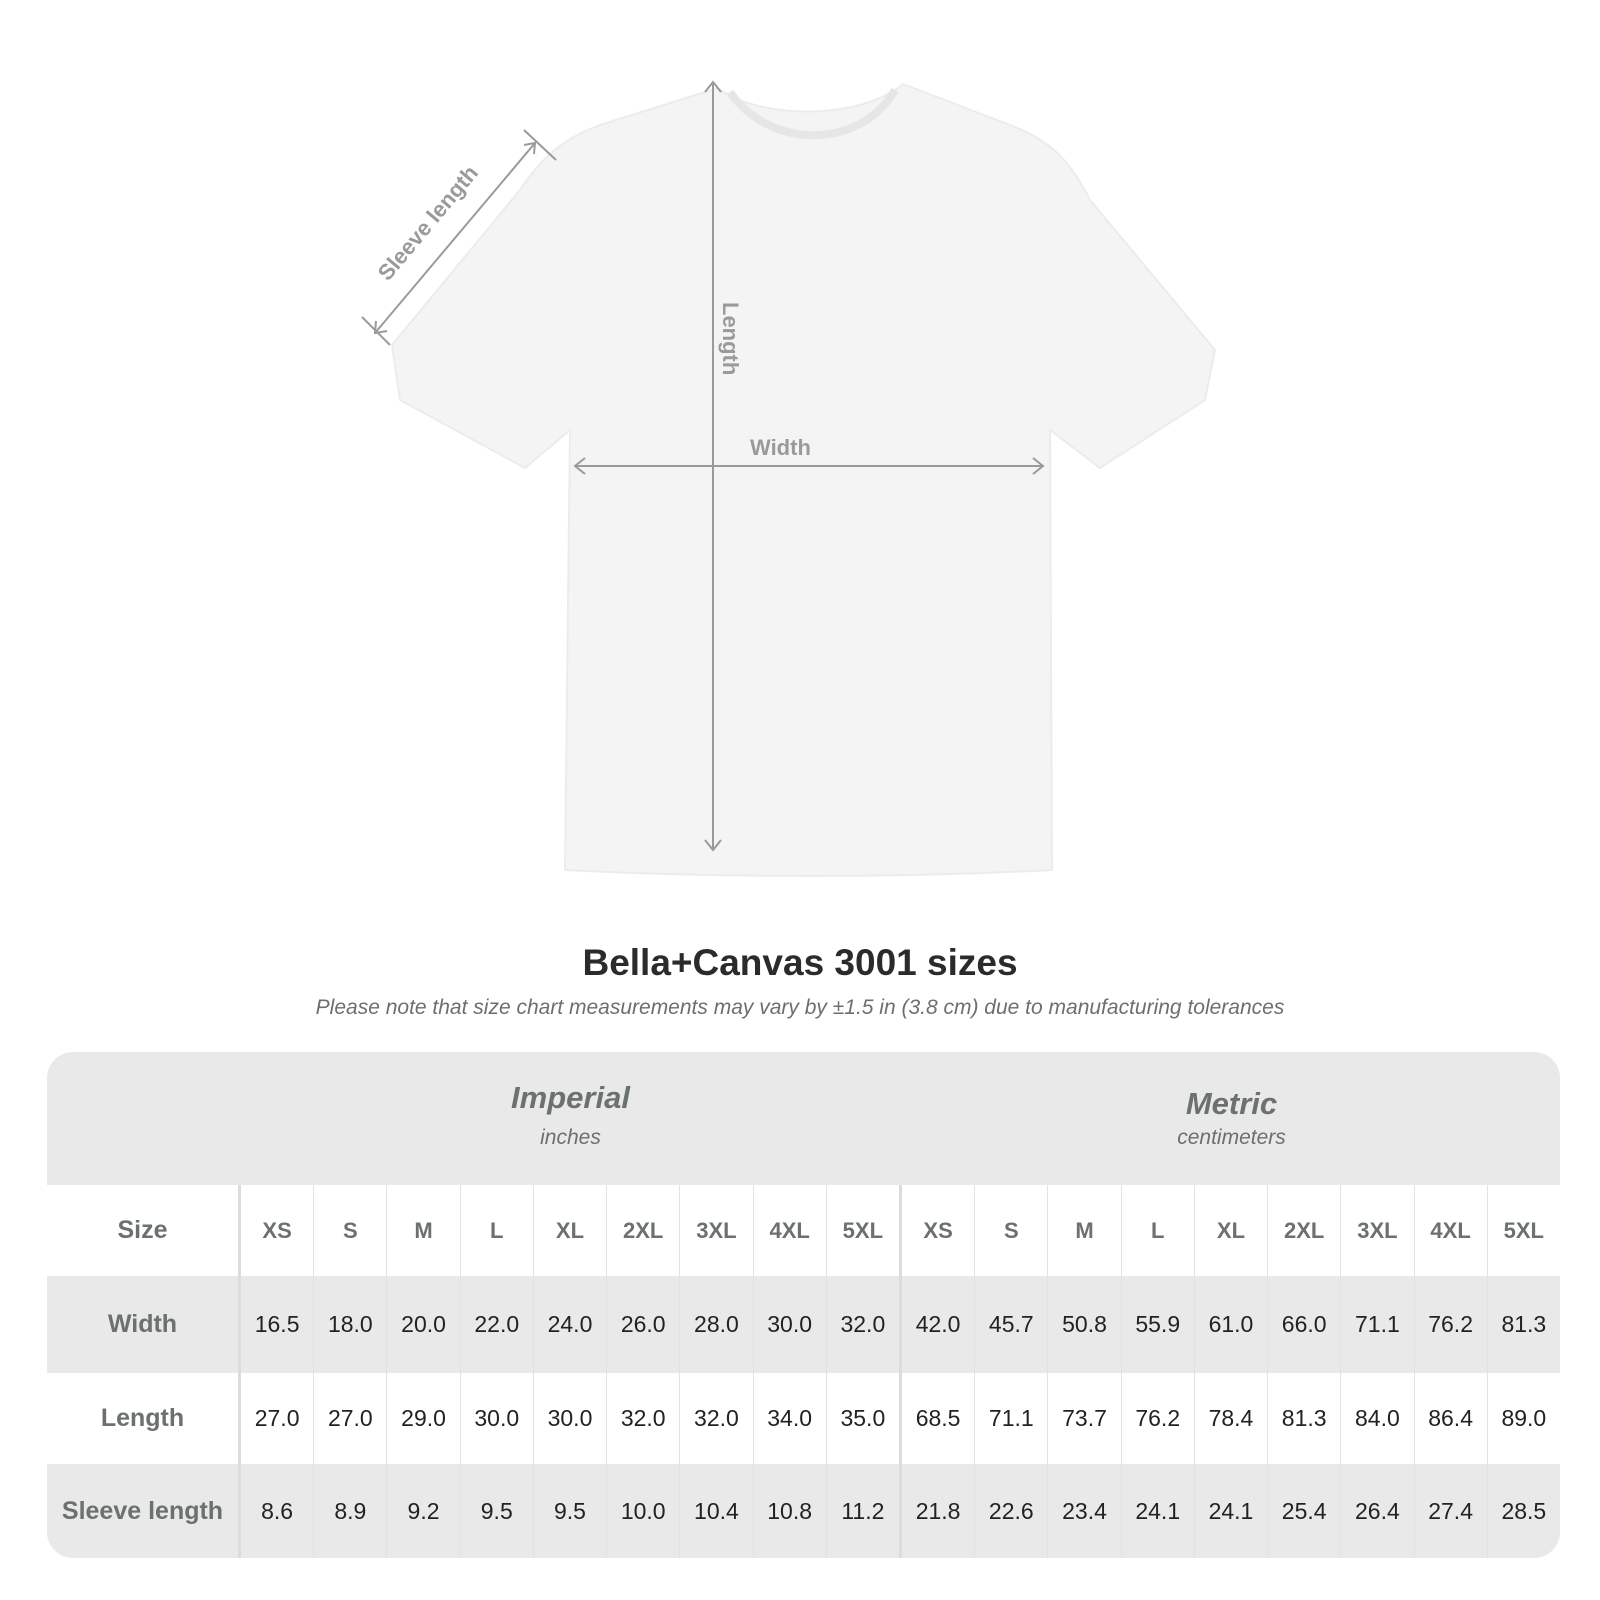 This screenshot has height=1600, width=1600. Describe the element at coordinates (717, 1230) in the screenshot. I see `imperial-size-header: 3XL` at that location.